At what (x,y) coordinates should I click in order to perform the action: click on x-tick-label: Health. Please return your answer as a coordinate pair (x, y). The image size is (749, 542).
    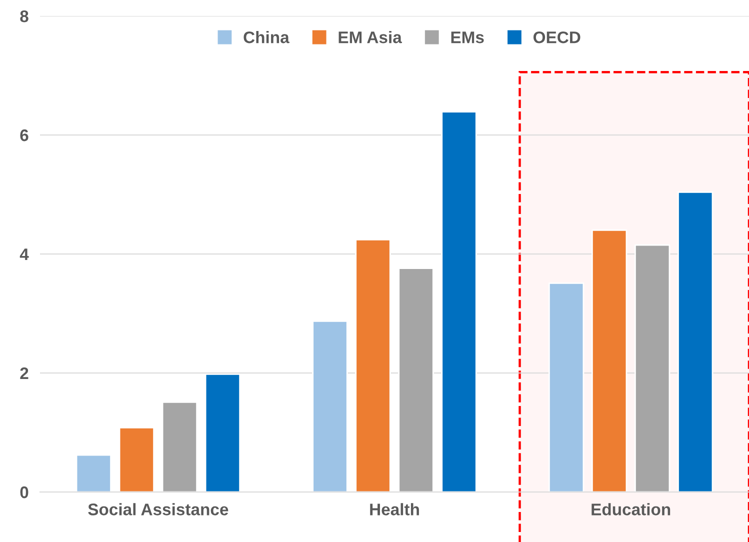
    Looking at the image, I should click on (394, 509).